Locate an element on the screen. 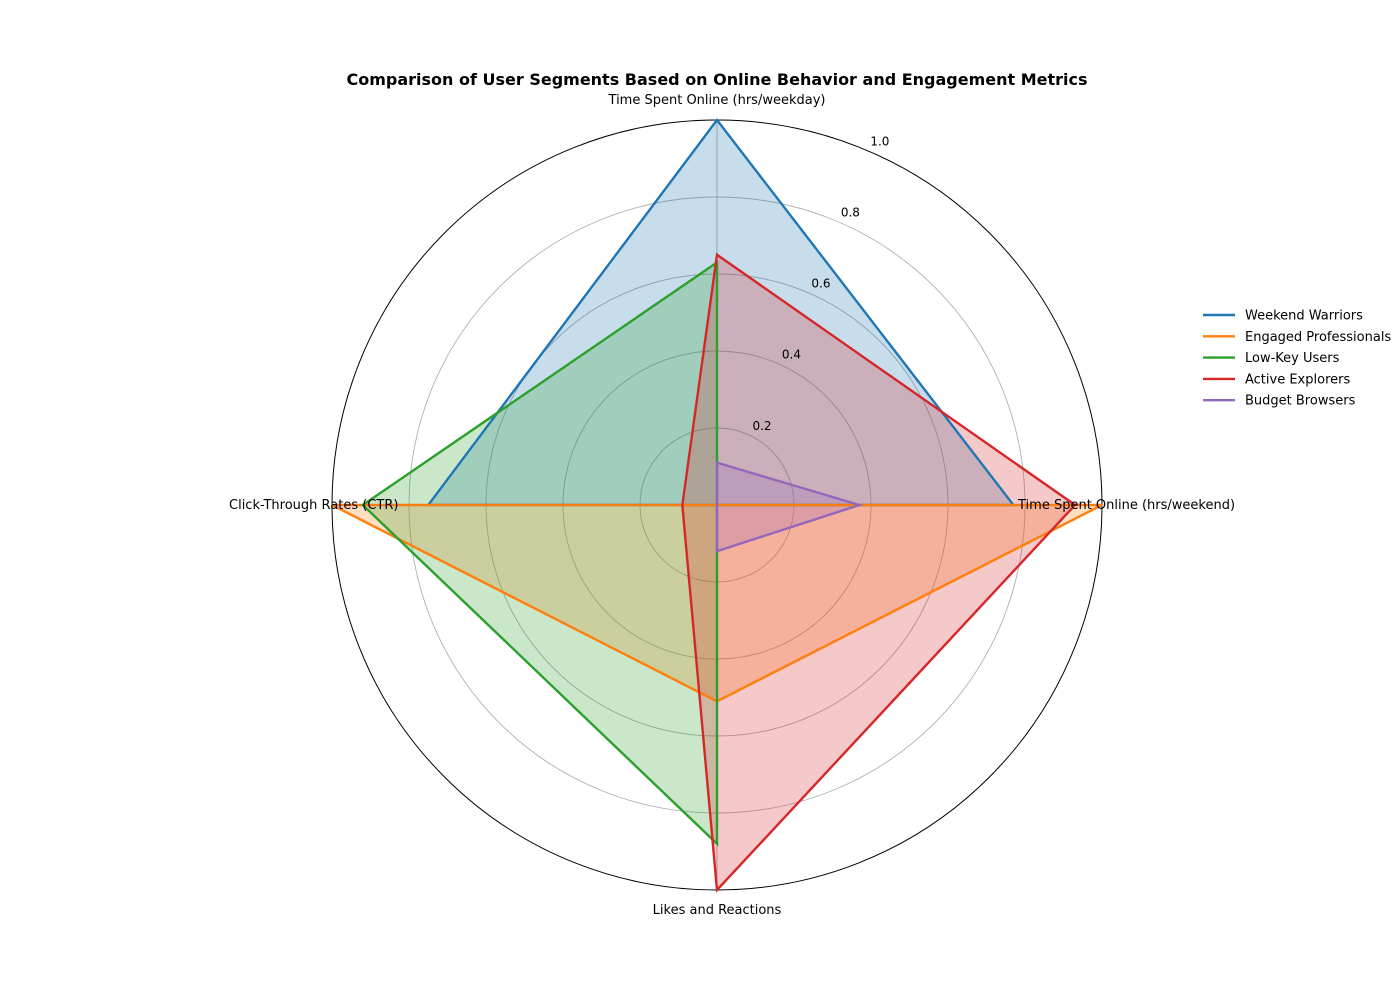 The height and width of the screenshot is (1000, 1400). legend-label-0: Weekend Warriors is located at coordinates (1304, 316).